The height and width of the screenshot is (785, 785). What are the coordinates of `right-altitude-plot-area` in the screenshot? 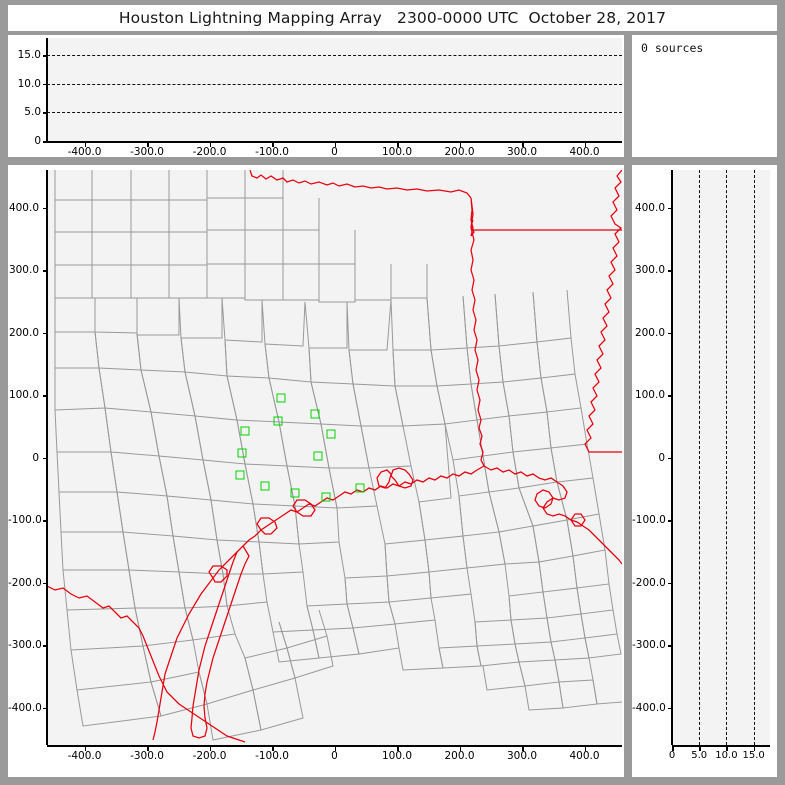 It's located at (721, 457).